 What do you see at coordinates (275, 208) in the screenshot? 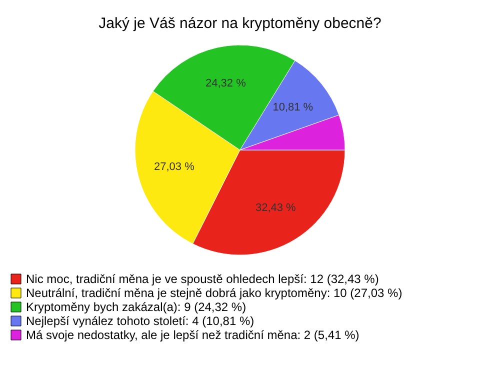
I see `data-label: 32,43 %` at bounding box center [275, 208].